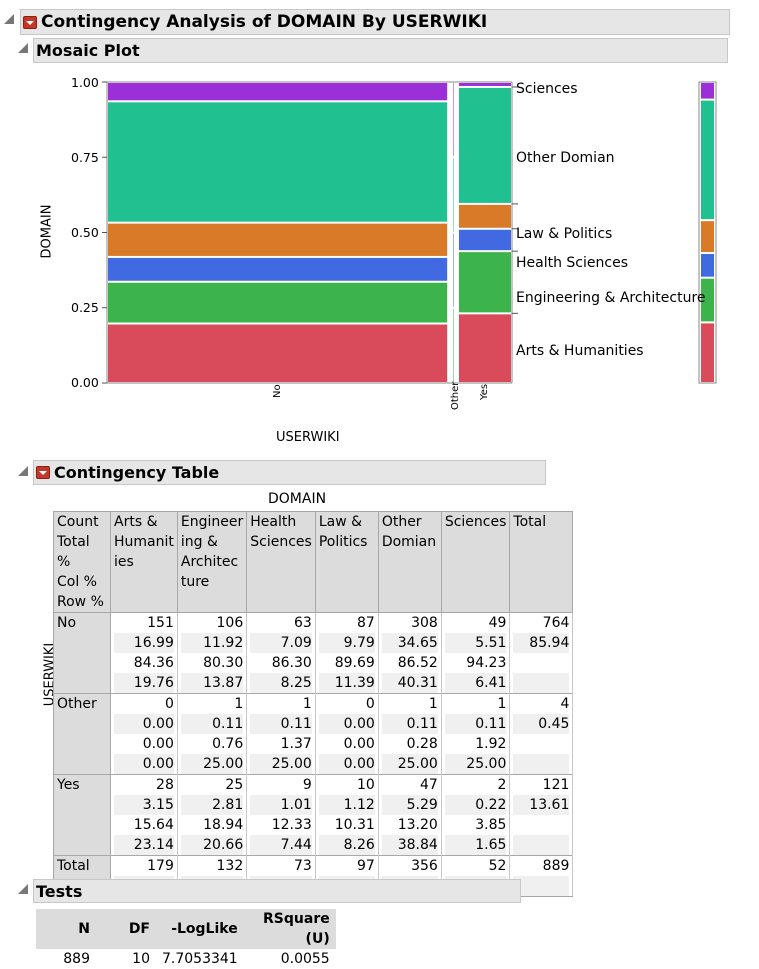  What do you see at coordinates (144, 805) in the screenshot?
I see `cell-value: 3.15` at bounding box center [144, 805].